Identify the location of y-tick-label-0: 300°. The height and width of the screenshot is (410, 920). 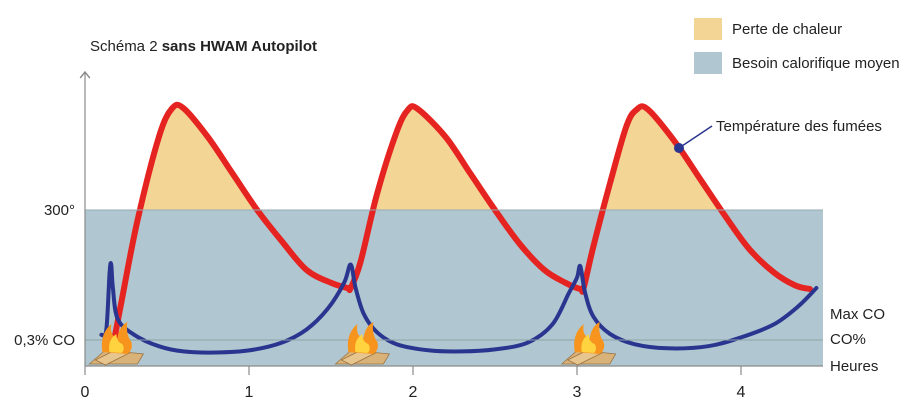
(59, 210).